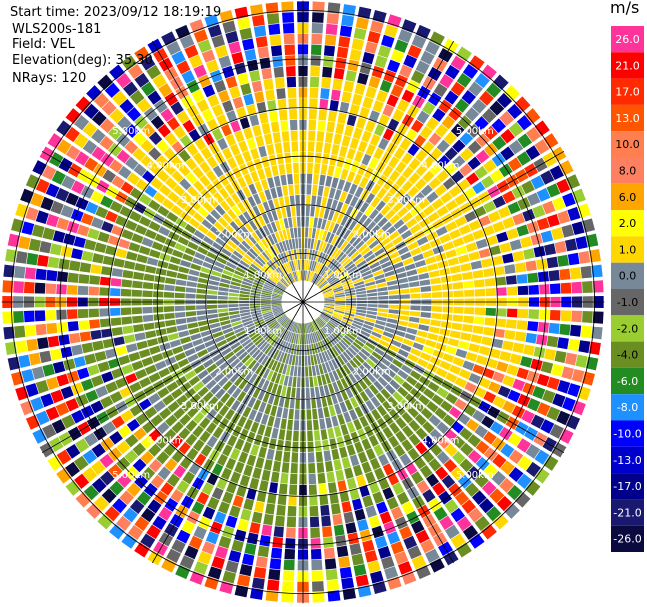 Image resolution: width=647 pixels, height=607 pixels. What do you see at coordinates (627, 328) in the screenshot?
I see `colorbar-tick-label: -2.0` at bounding box center [627, 328].